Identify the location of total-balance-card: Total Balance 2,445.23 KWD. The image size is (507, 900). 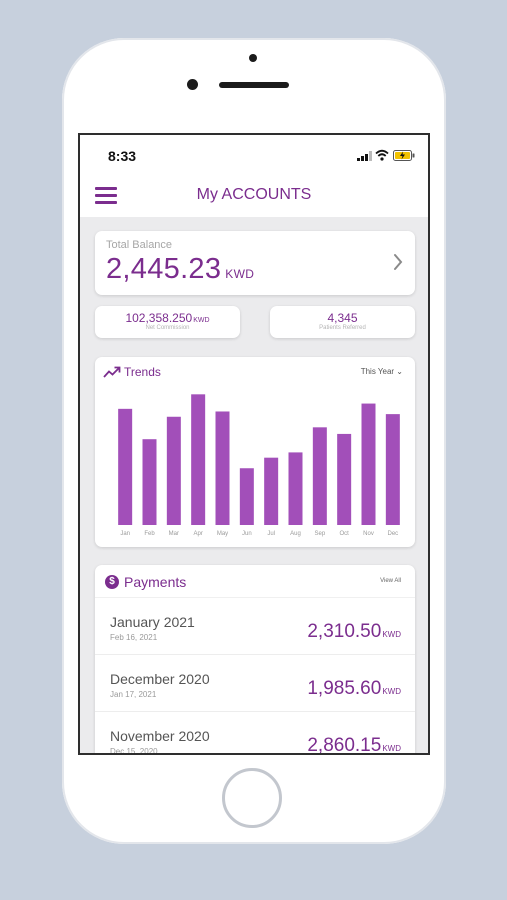
(255, 263).